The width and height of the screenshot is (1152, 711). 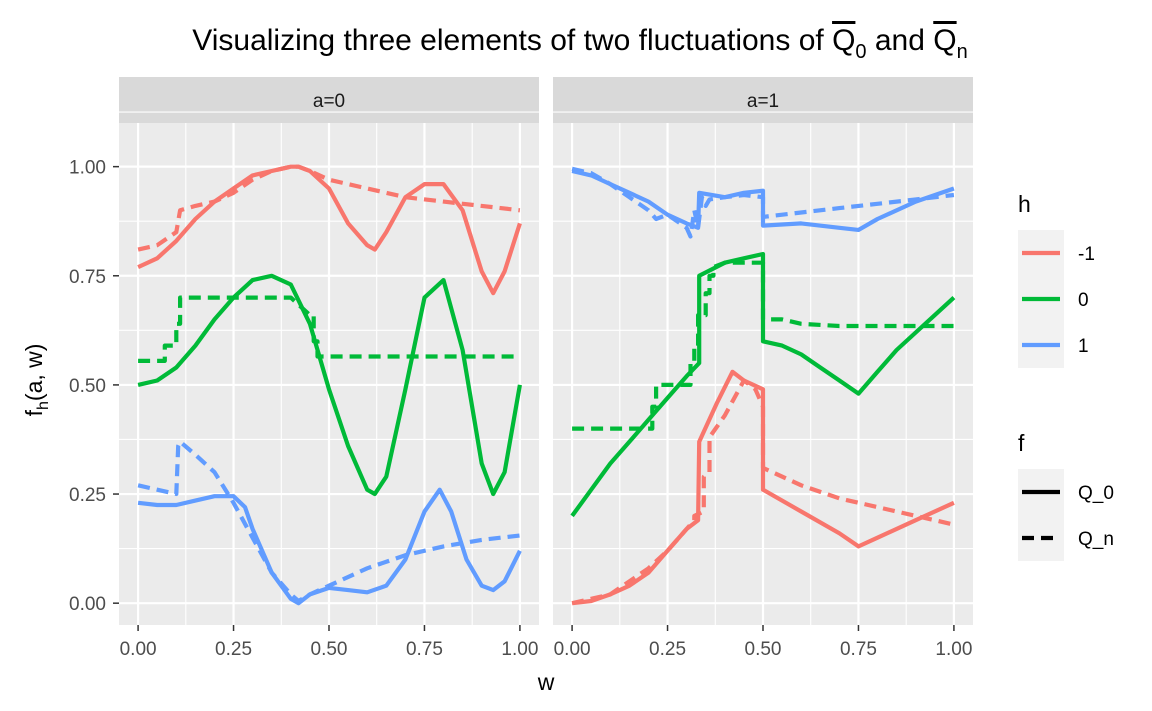 What do you see at coordinates (860, 52) in the screenshot?
I see `chart-title-q0-sub: 0` at bounding box center [860, 52].